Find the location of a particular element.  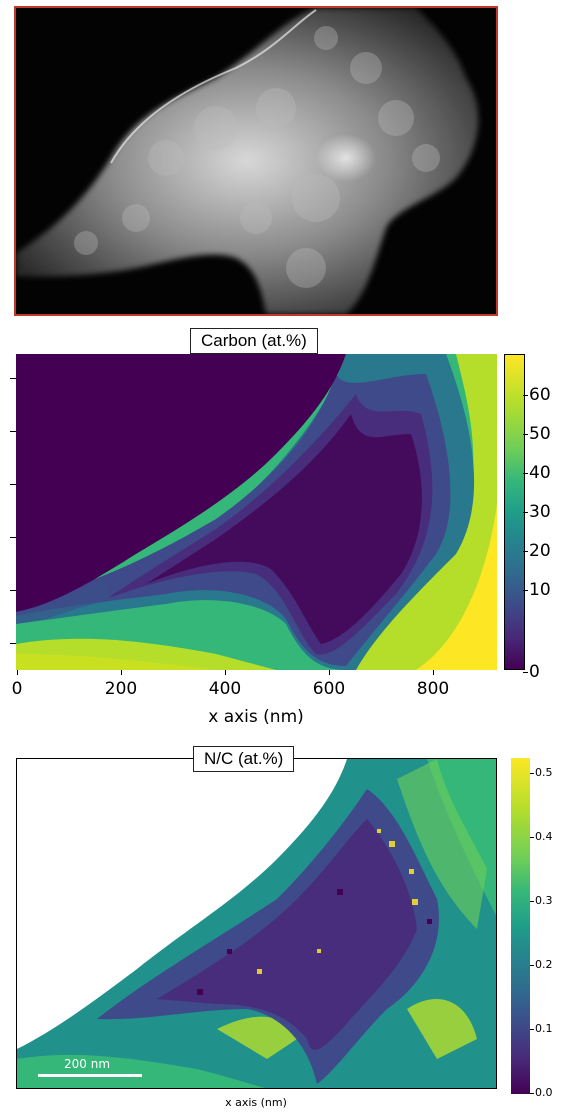

carbon-cbar-tick: 30 is located at coordinates (537, 512).